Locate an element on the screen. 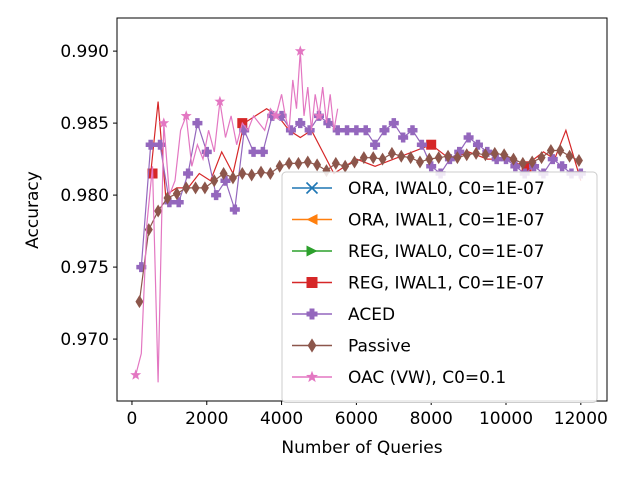 This screenshot has width=640, height=480. x-tick-label: 8000 is located at coordinates (431, 419).